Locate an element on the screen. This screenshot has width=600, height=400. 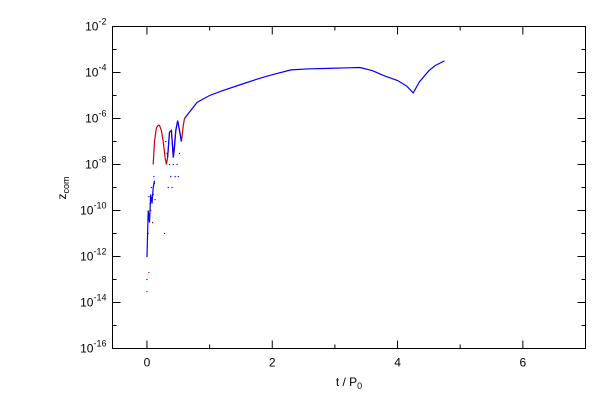
y-tick-label-exponent: -4 is located at coordinates (102, 68).